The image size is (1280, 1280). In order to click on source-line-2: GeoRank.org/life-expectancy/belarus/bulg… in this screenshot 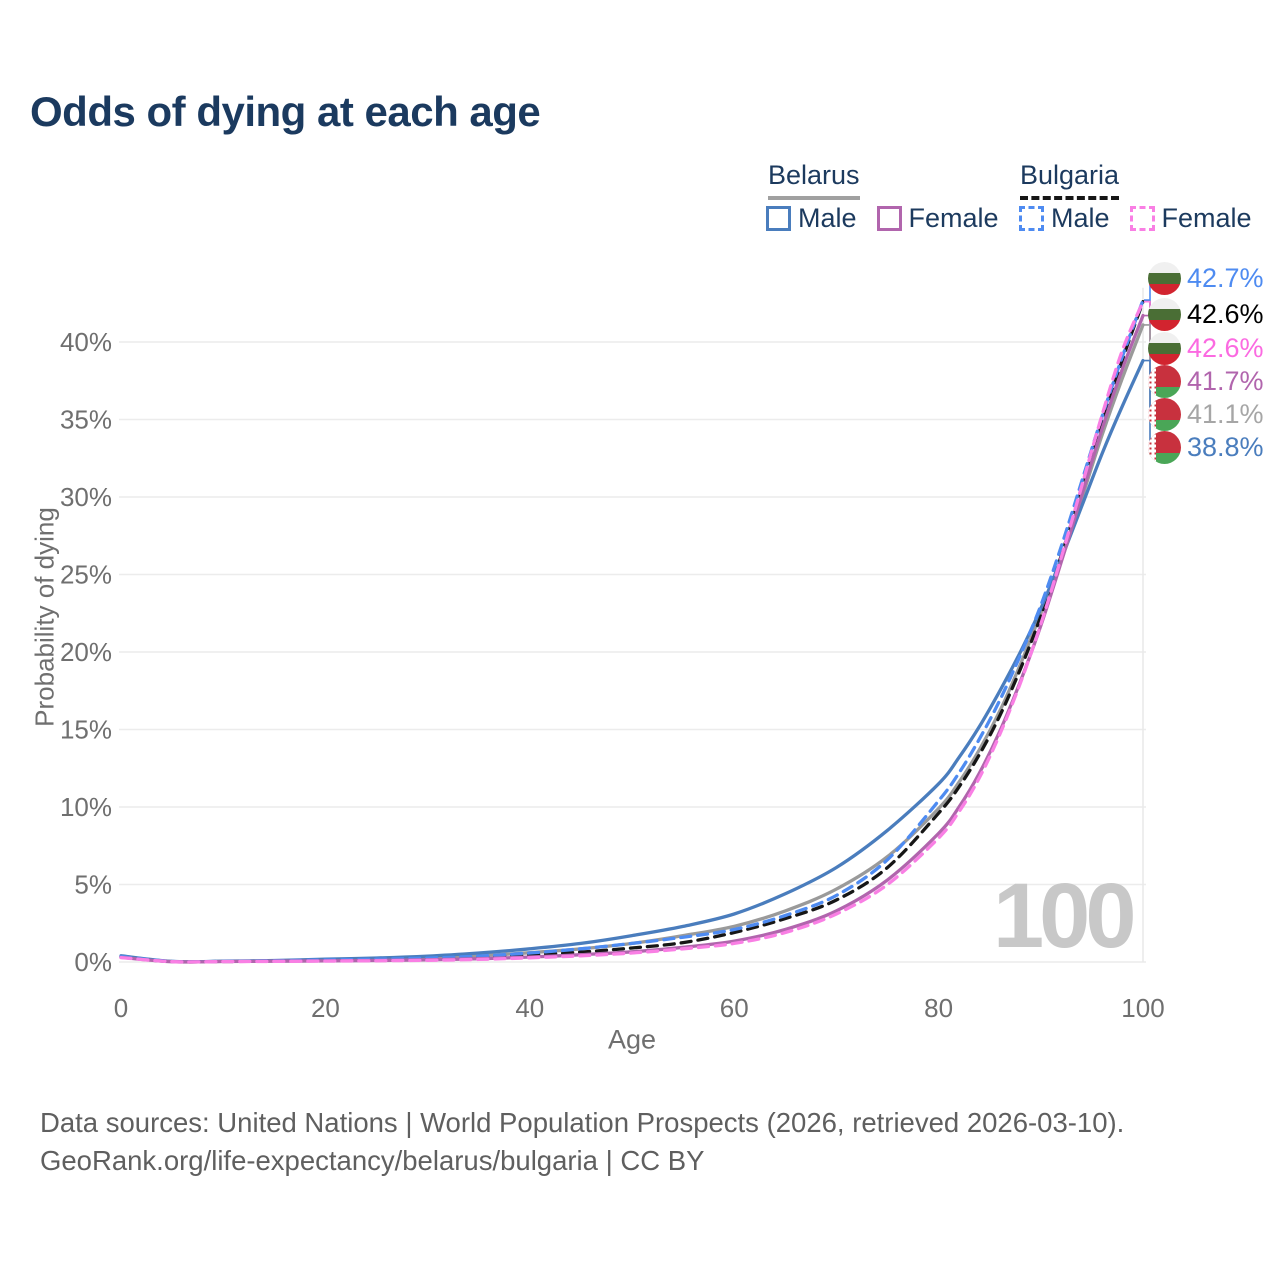, I will do `click(372, 1160)`.